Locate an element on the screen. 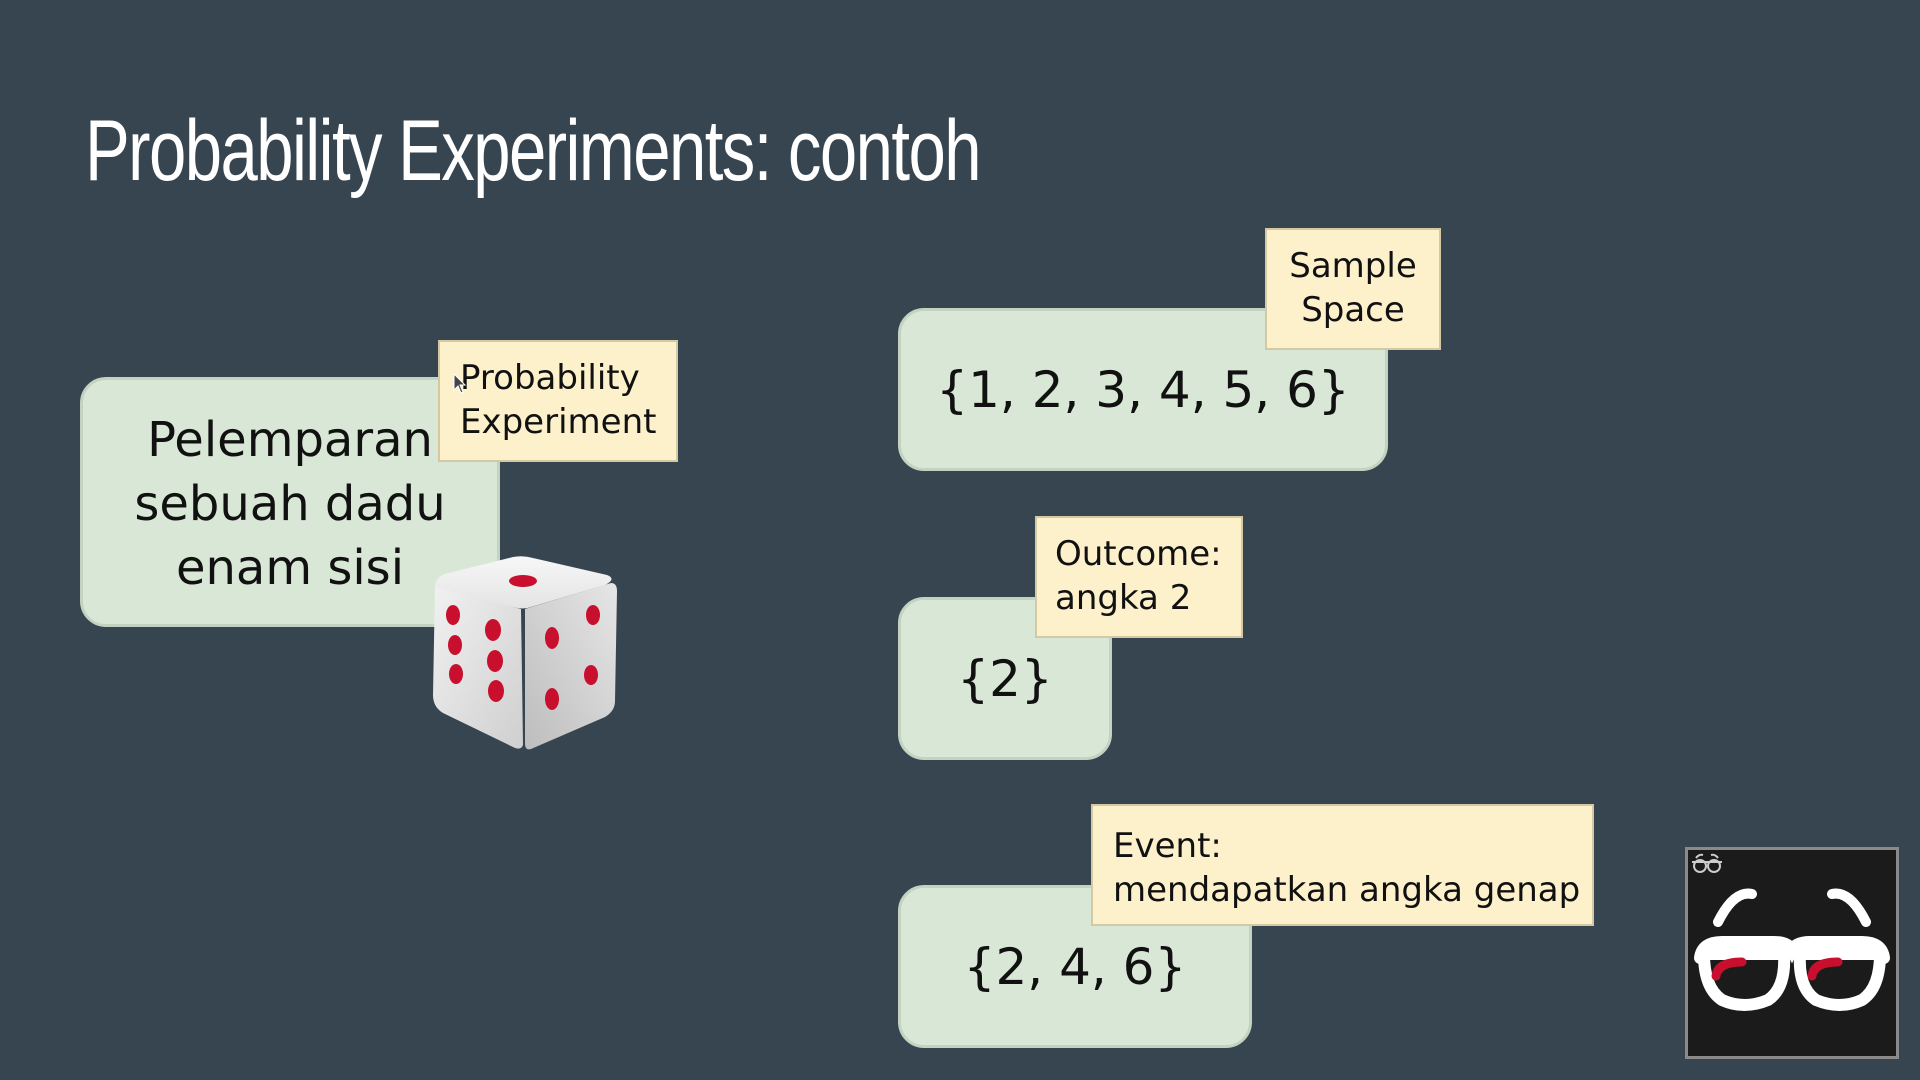 This screenshot has height=1080, width=1920. sample-space-tag-label: Sample Space is located at coordinates (1353, 288).